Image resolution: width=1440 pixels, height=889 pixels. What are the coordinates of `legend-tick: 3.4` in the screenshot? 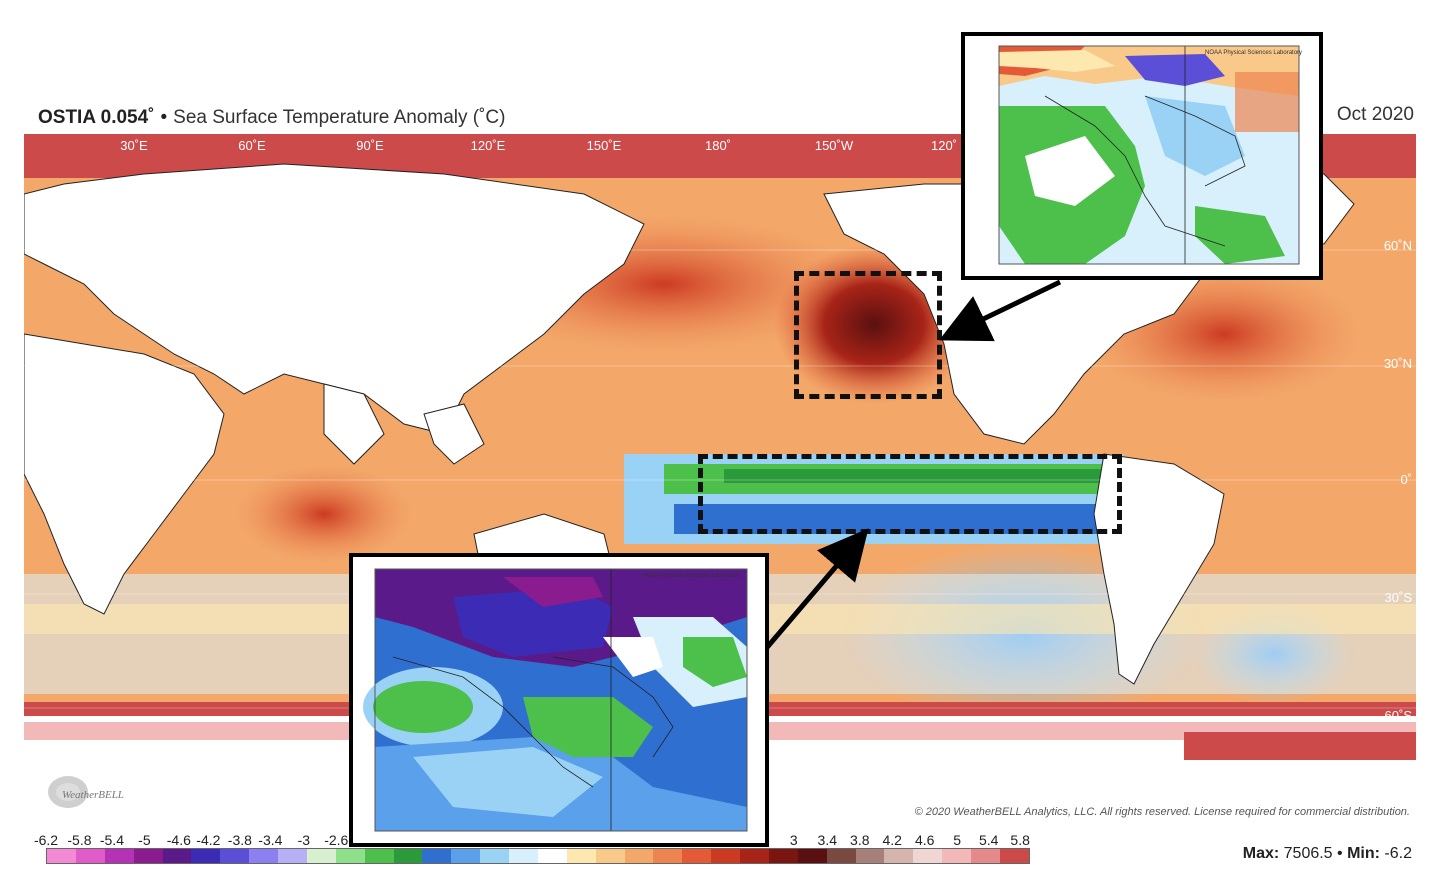 It's located at (827, 840).